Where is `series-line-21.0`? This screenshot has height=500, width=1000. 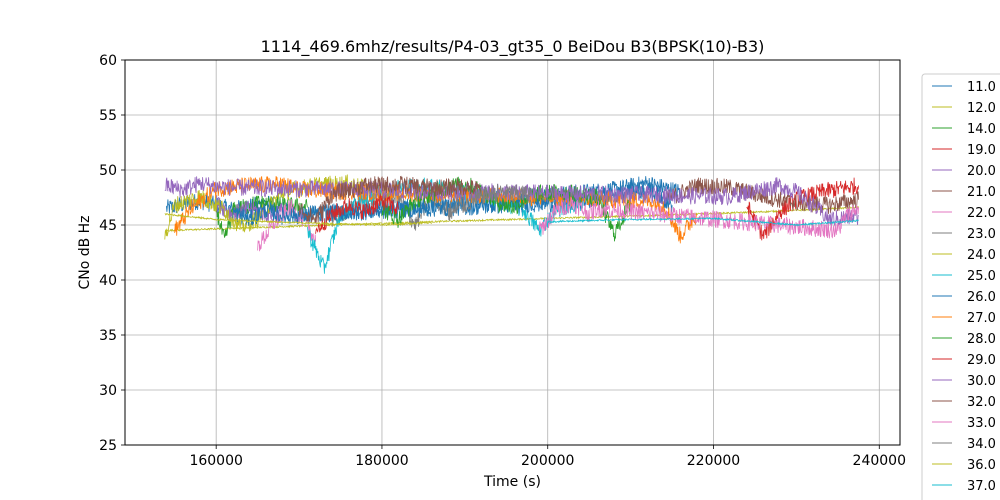 series-line-21.0 is located at coordinates (761, 195).